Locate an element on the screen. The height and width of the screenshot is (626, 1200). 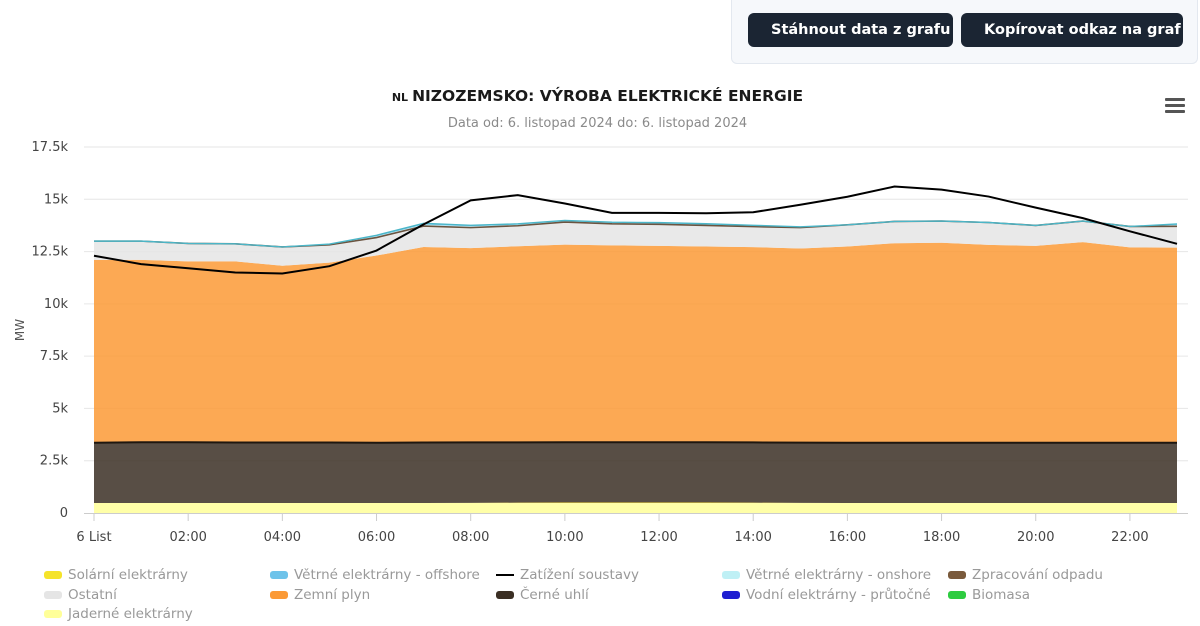
legend-item: Černé uhlí is located at coordinates (542, 595).